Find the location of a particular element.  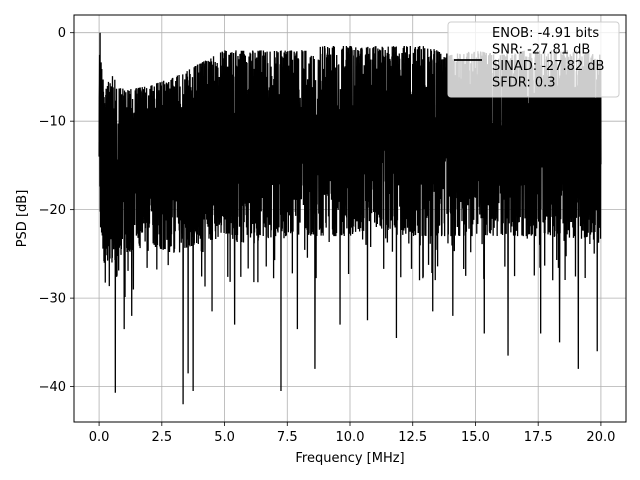

y-tick-label: 0 is located at coordinates (62, 33).